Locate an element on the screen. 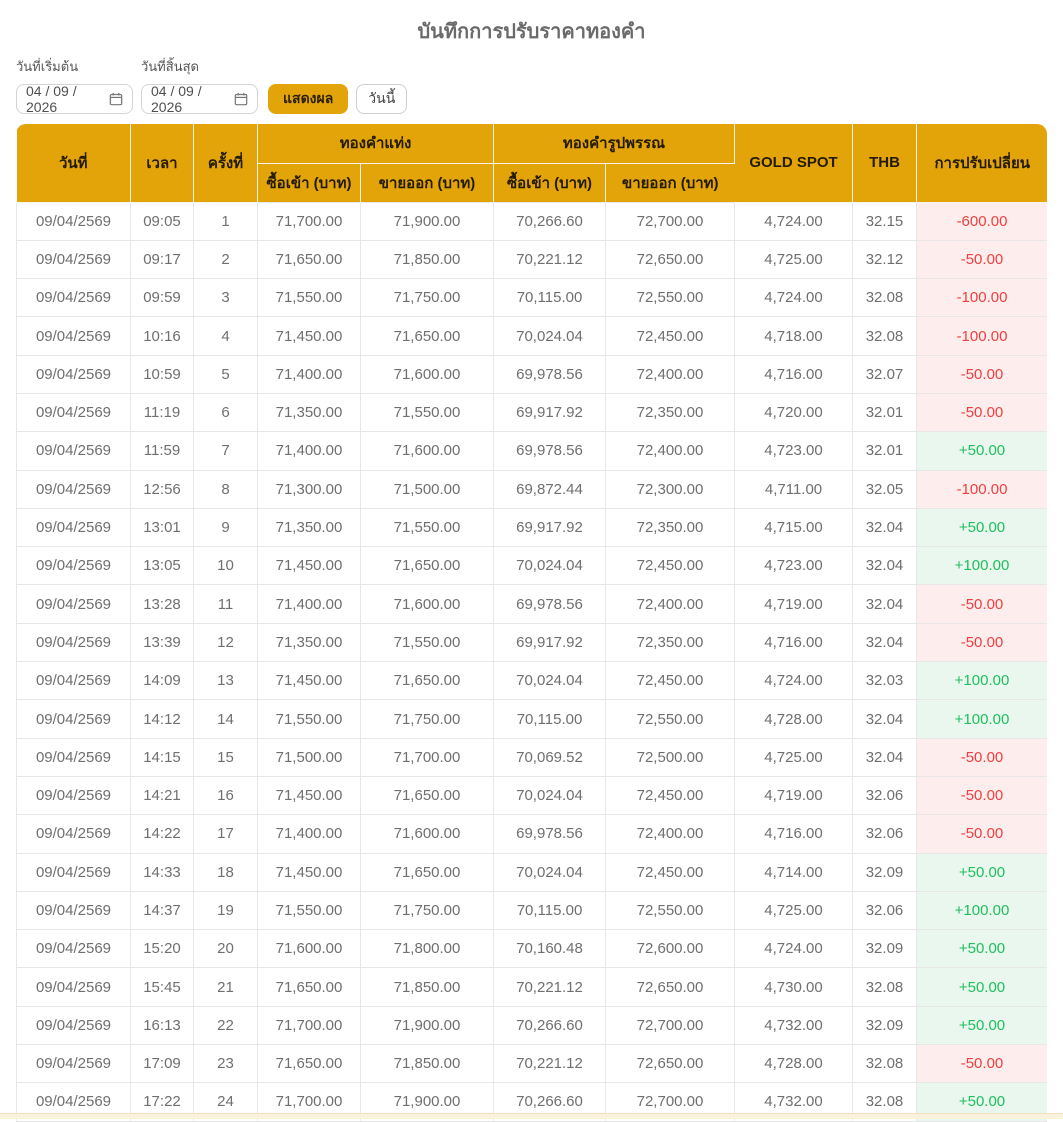 The width and height of the screenshot is (1063, 1122). cell-thb: 32.12 is located at coordinates (884, 260).